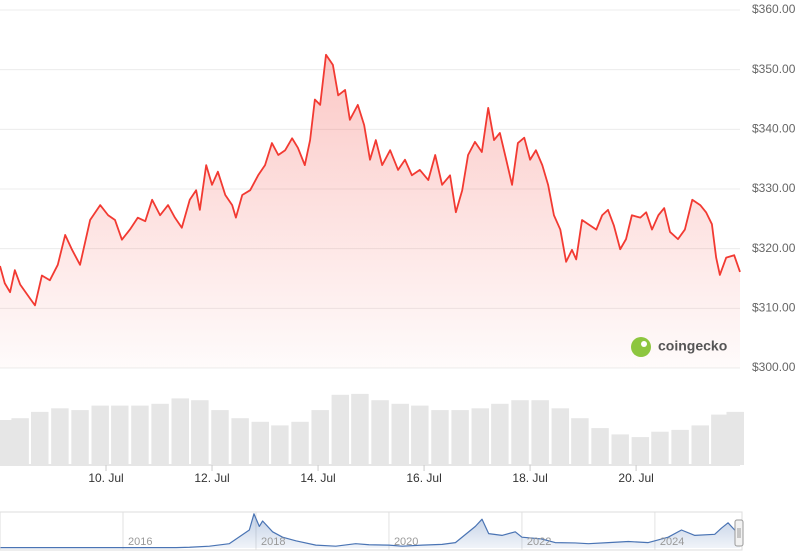 The height and width of the screenshot is (558, 806). I want to click on x-tick-label: 10. Jul, so click(105, 478).